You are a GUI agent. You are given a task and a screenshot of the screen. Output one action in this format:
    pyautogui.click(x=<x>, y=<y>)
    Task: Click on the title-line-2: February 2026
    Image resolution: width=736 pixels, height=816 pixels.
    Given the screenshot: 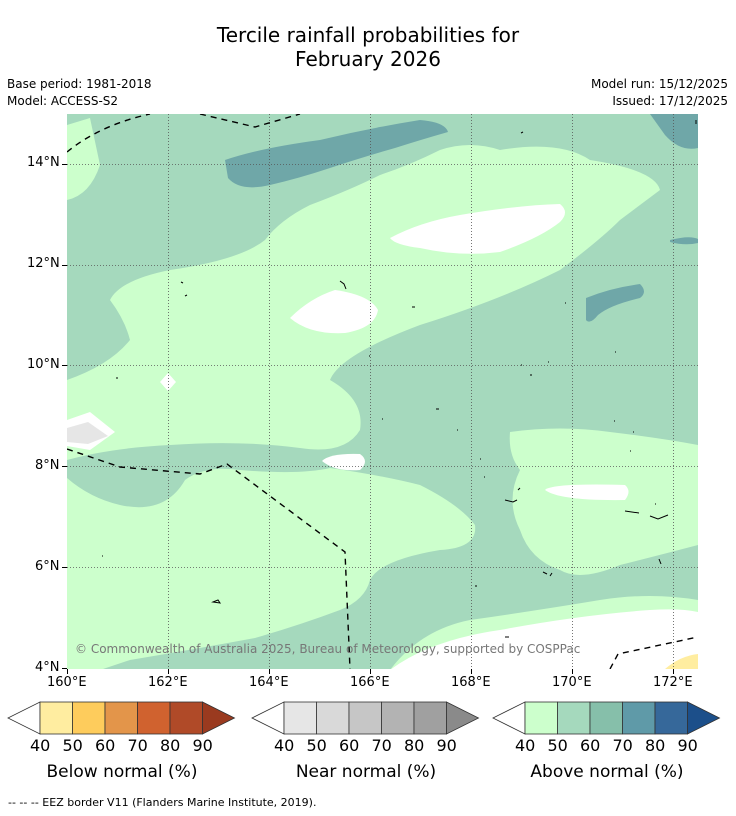 What is the action you would take?
    pyautogui.click(x=368, y=59)
    